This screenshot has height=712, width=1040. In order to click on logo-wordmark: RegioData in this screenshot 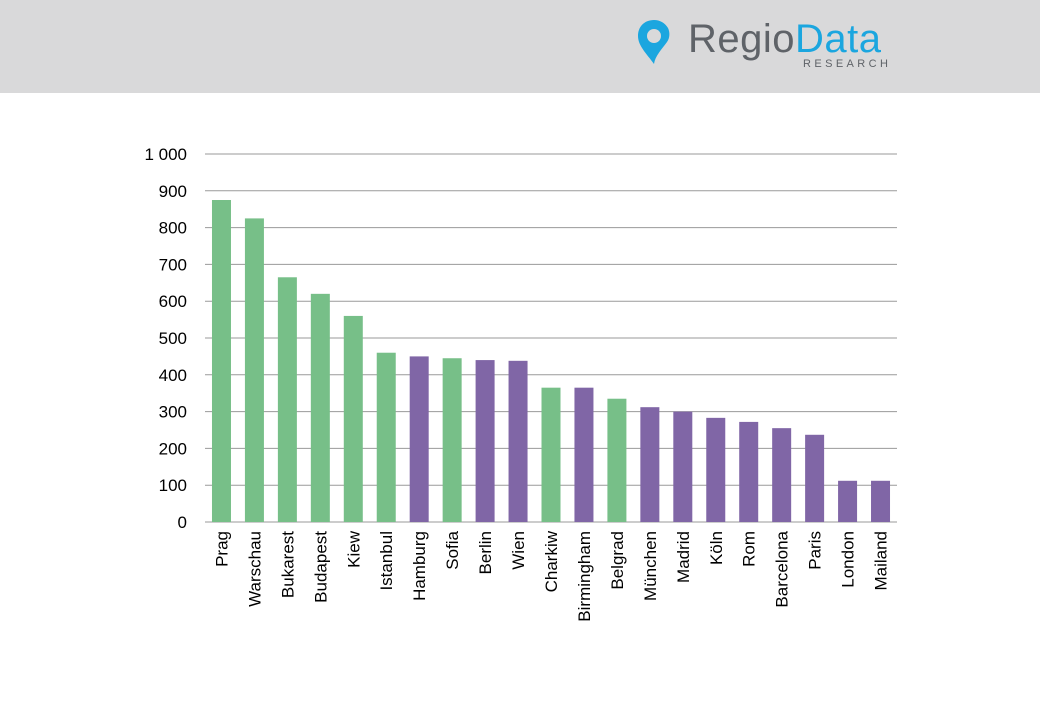, I will do `click(785, 39)`.